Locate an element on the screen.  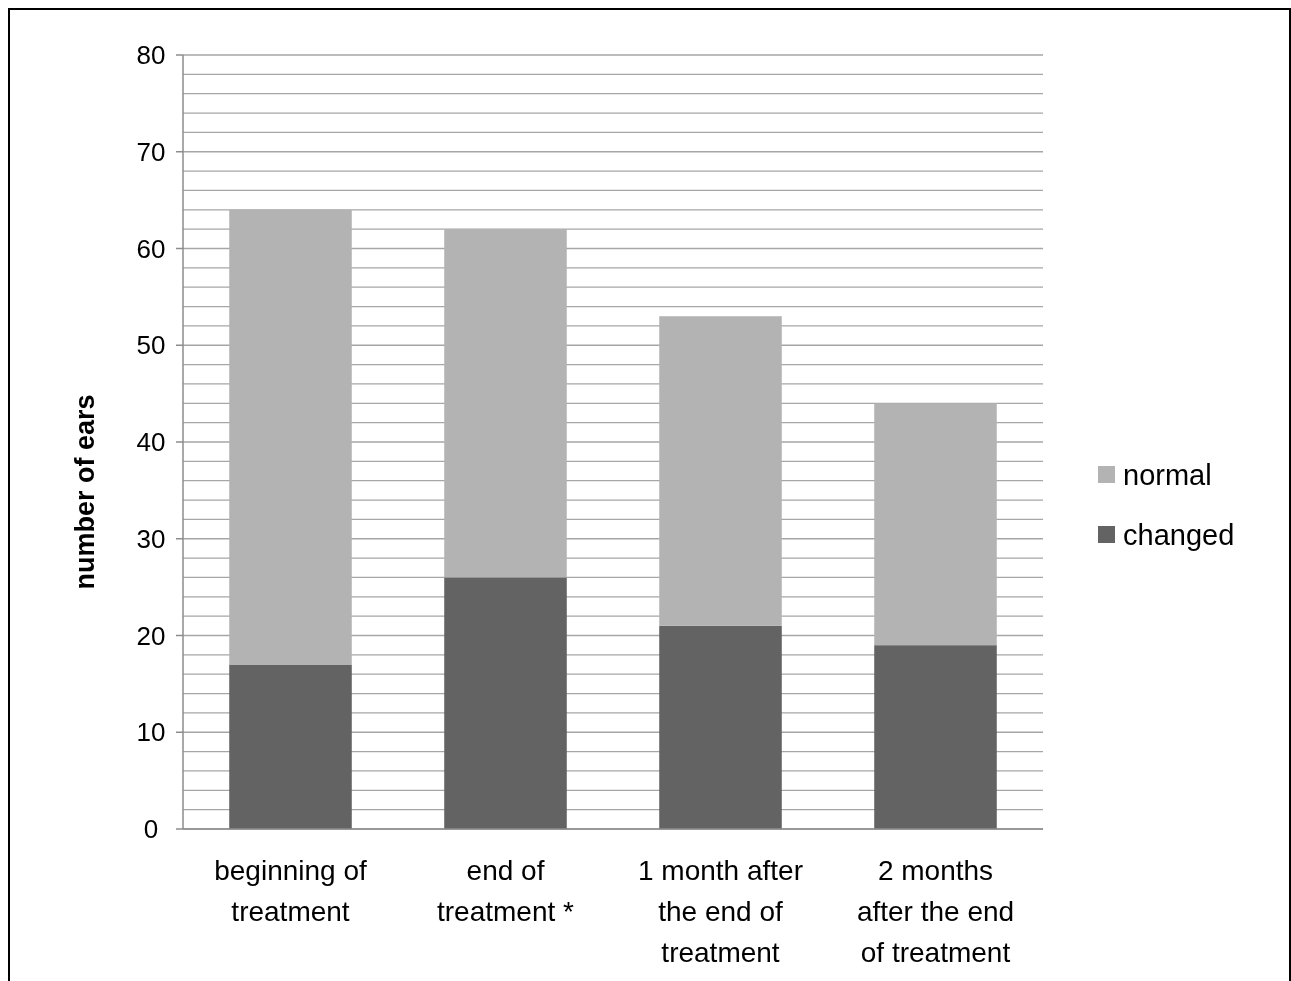
y-tick-label: 60 is located at coordinates (151, 248).